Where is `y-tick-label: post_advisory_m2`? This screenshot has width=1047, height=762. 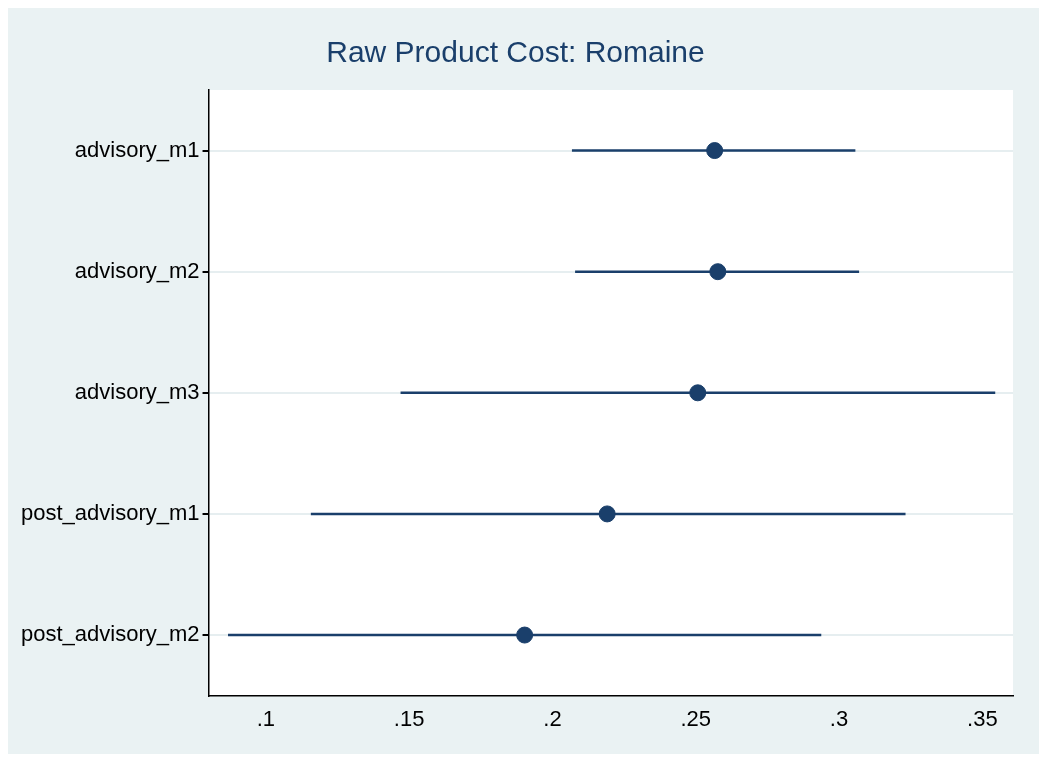 y-tick-label: post_advisory_m2 is located at coordinates (110, 634).